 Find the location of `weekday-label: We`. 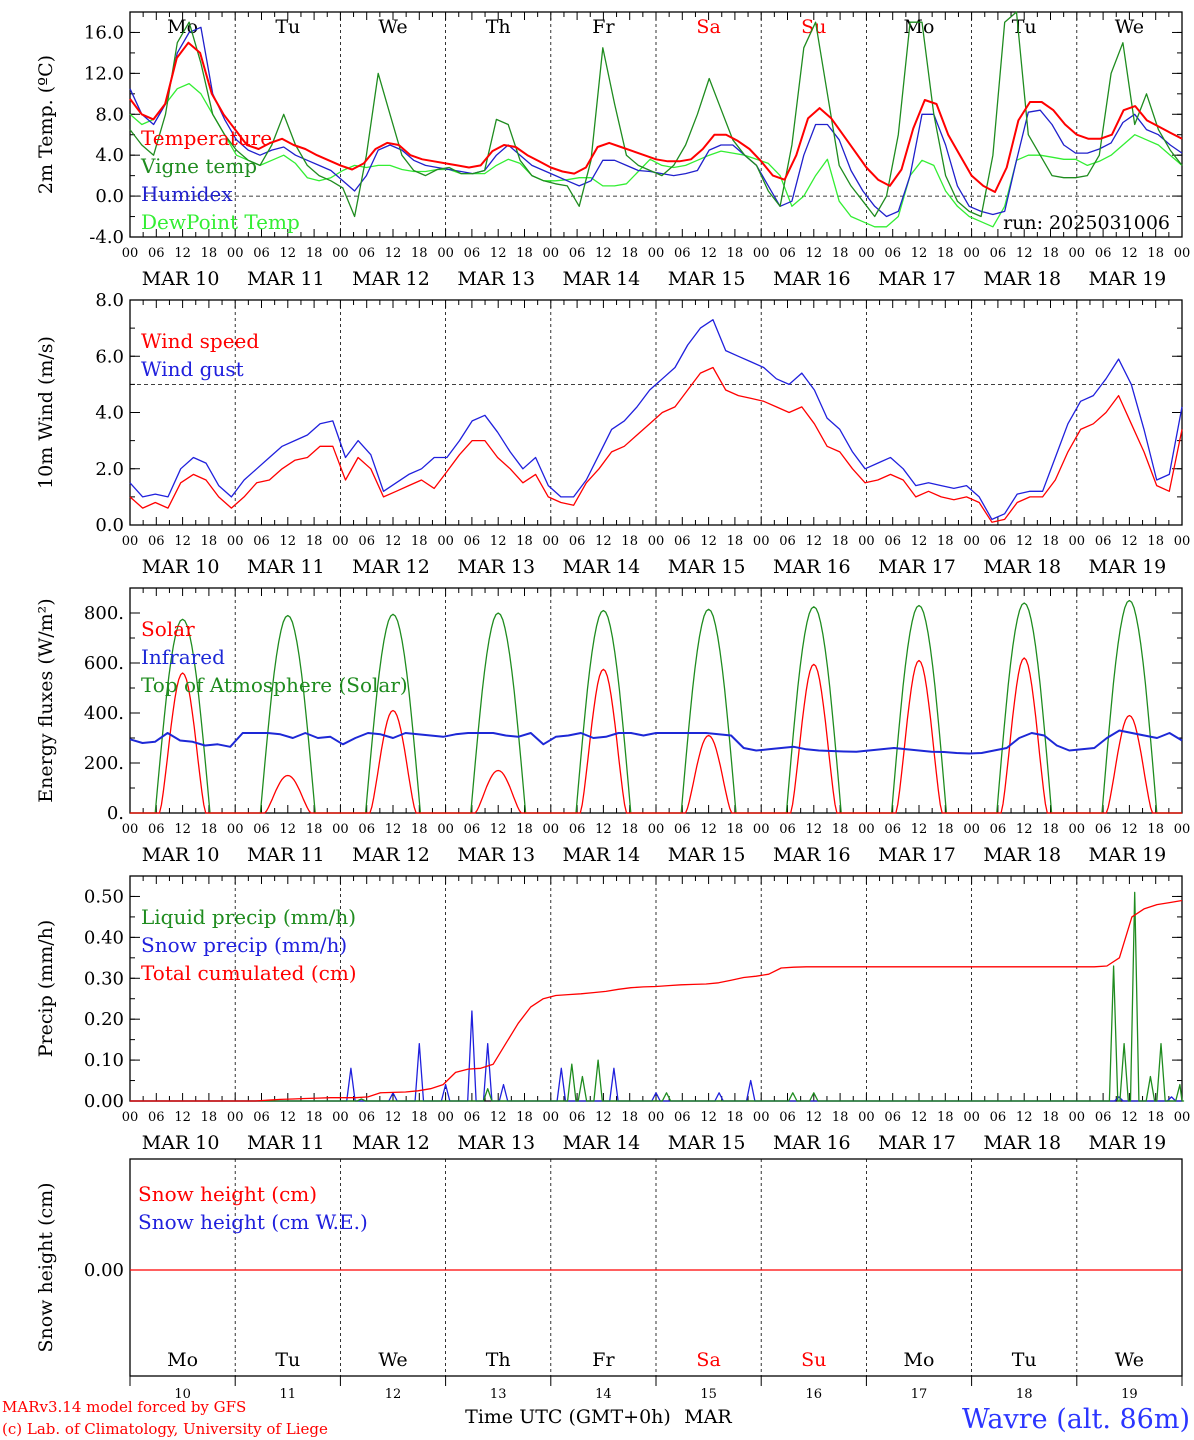

weekday-label: We is located at coordinates (392, 1360).